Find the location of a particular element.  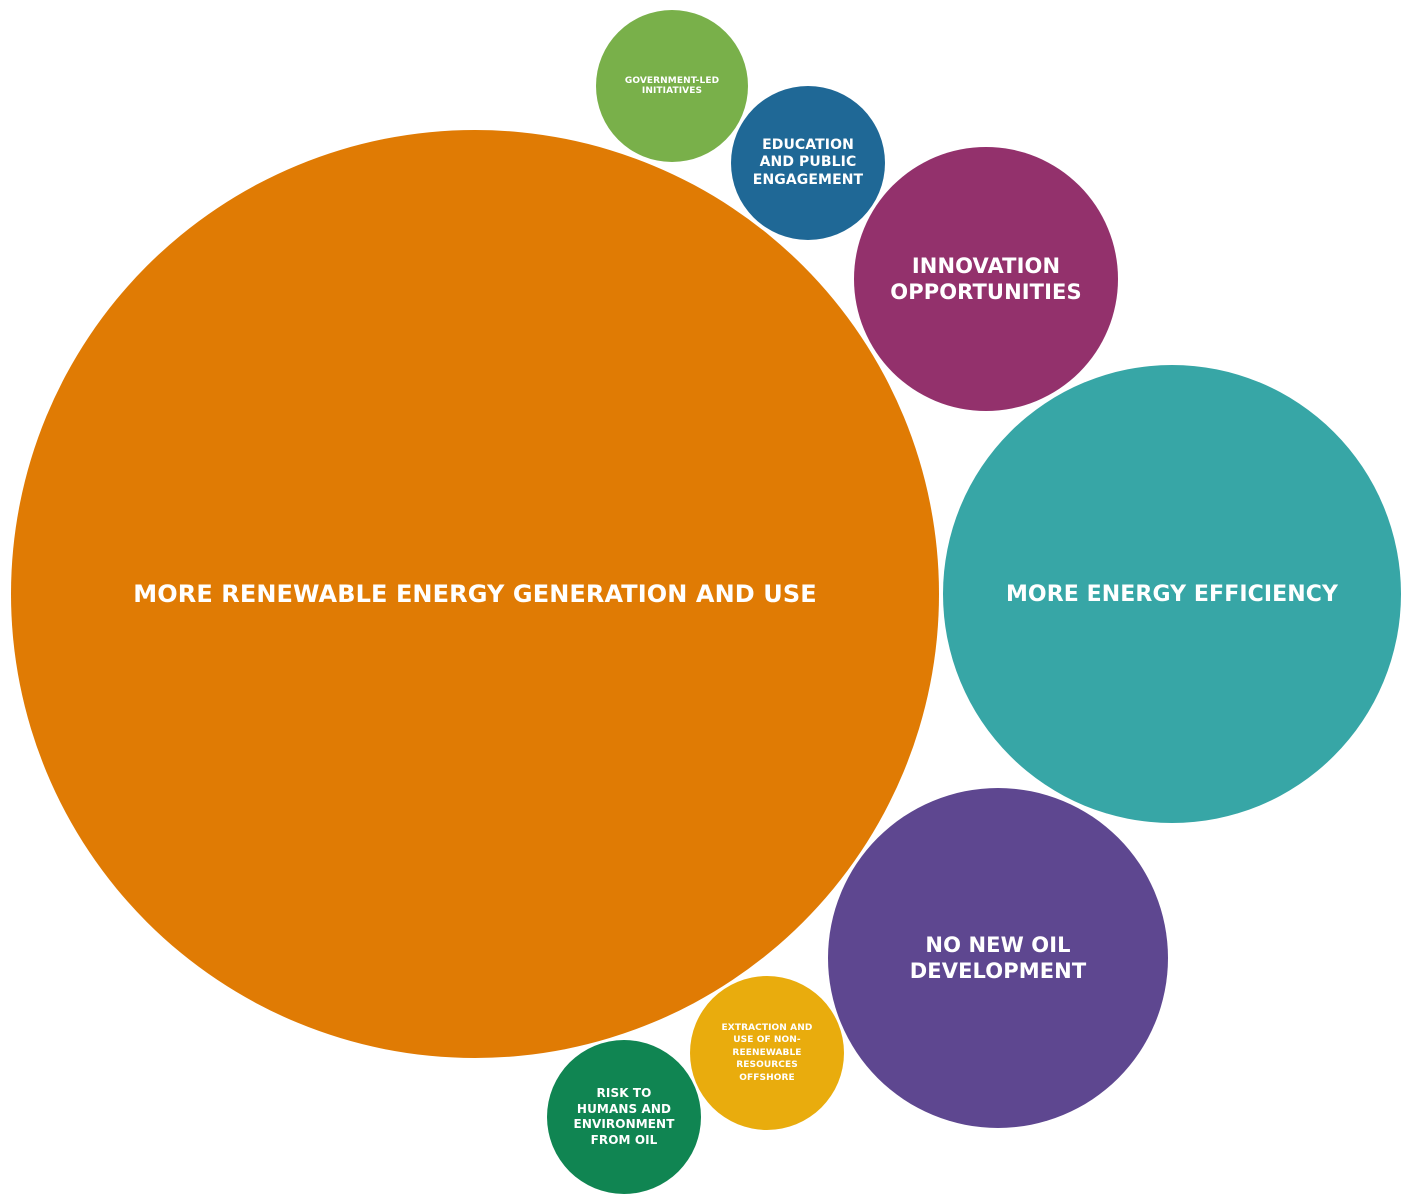

bubble-label-energy-efficiency: MORE ENERGY EFFICIENCY is located at coordinates (1172, 594).